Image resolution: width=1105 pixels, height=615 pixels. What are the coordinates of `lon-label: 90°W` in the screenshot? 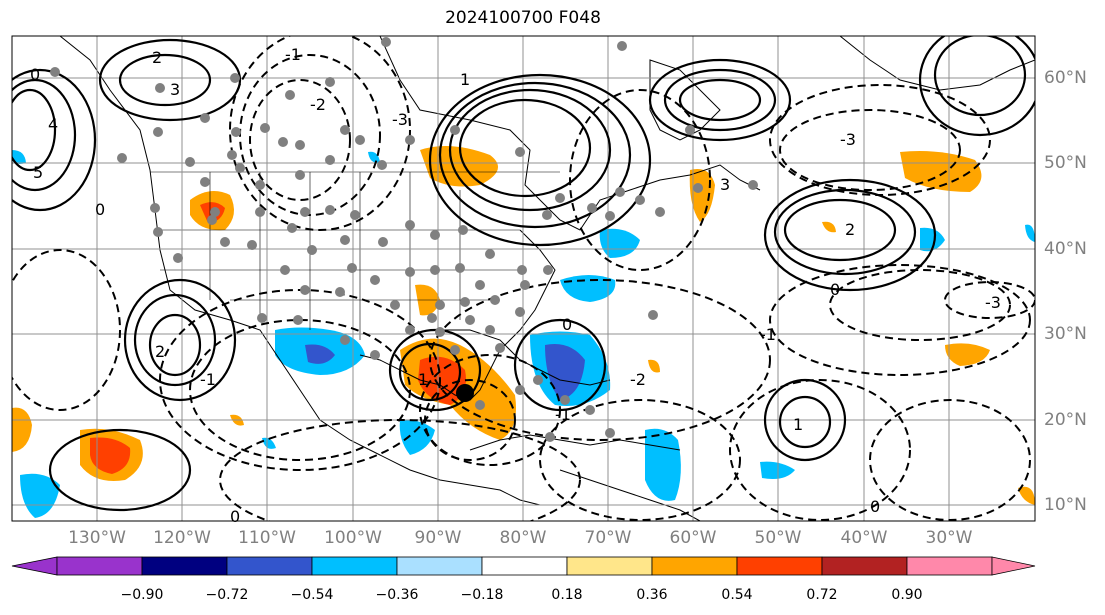 It's located at (438, 538).